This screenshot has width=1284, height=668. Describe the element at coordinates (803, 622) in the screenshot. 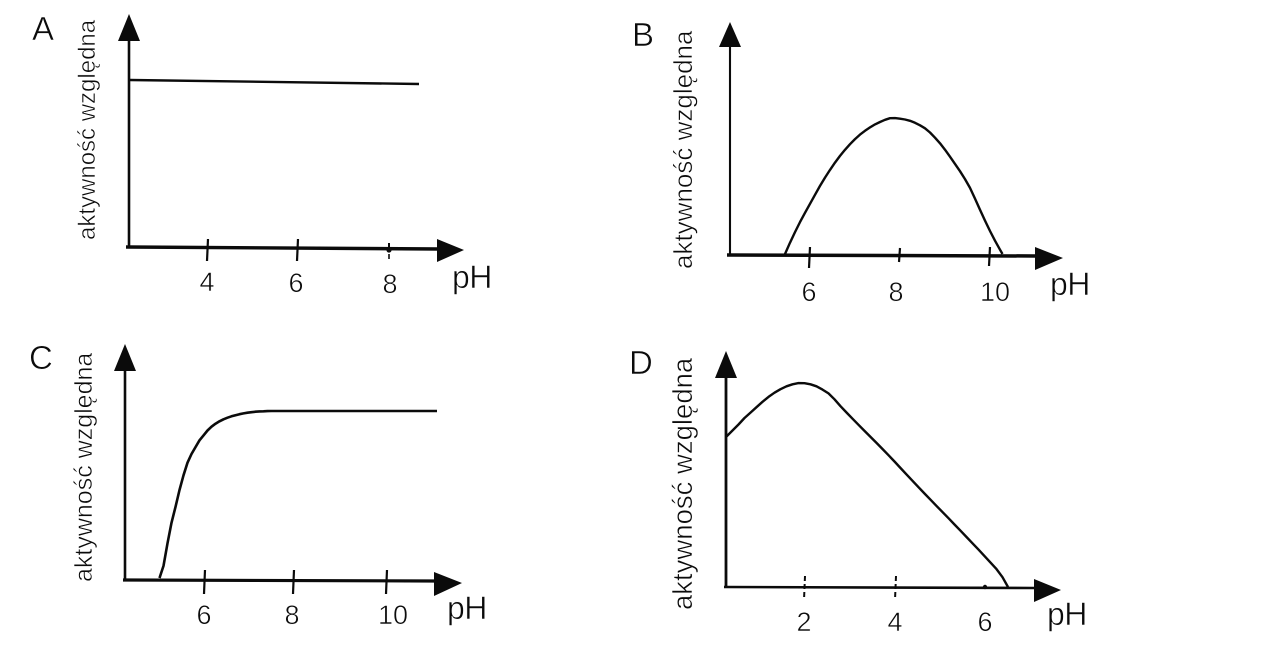

I see `svg-text: 2` at that location.